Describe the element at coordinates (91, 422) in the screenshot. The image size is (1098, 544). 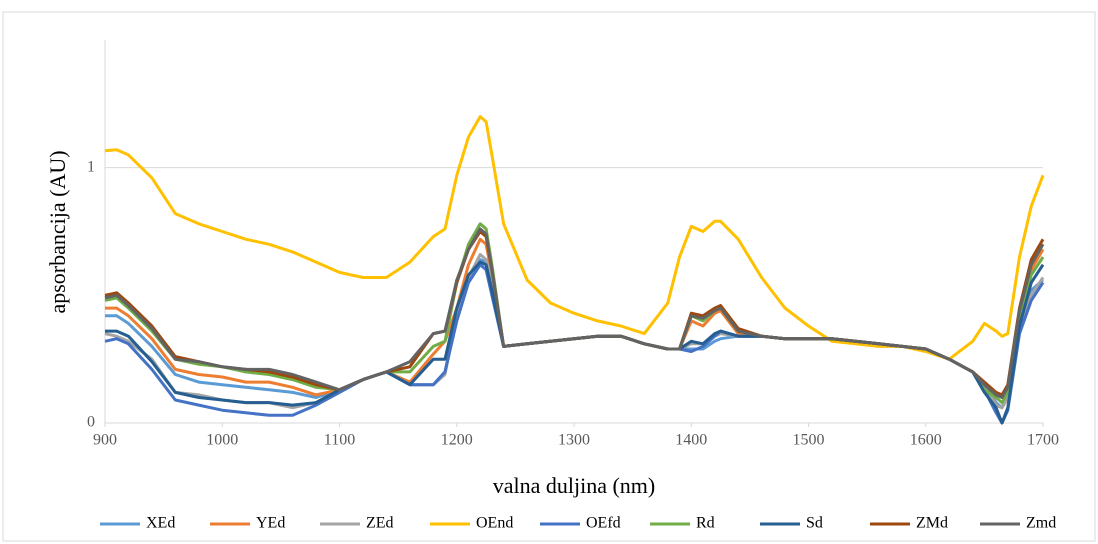
I see `y-tick-label: 0` at that location.